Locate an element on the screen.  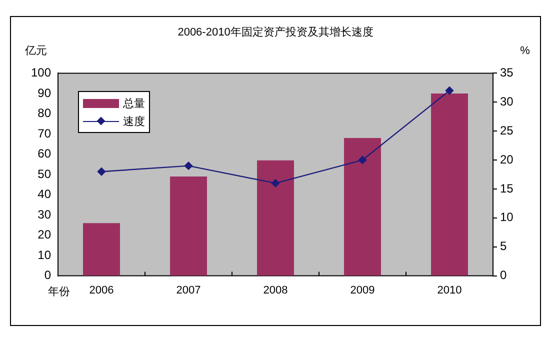
y2-tick-label: 15 is located at coordinates (507, 188).